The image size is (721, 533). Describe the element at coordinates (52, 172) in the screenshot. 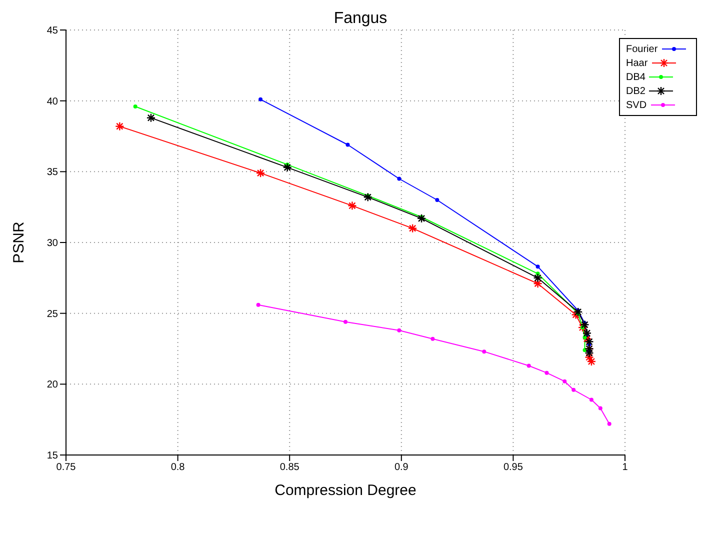

I see `y-tick-label: 35` at that location.